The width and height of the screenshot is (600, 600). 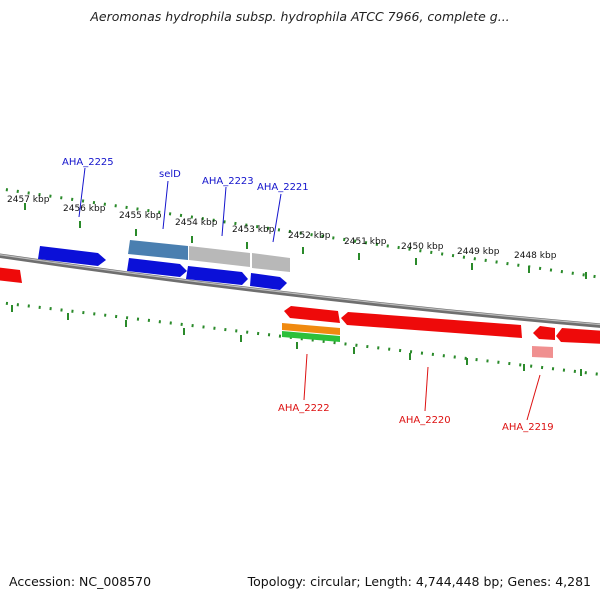 I want to click on genome-backbone-highlight, so click(x=300, y=290).